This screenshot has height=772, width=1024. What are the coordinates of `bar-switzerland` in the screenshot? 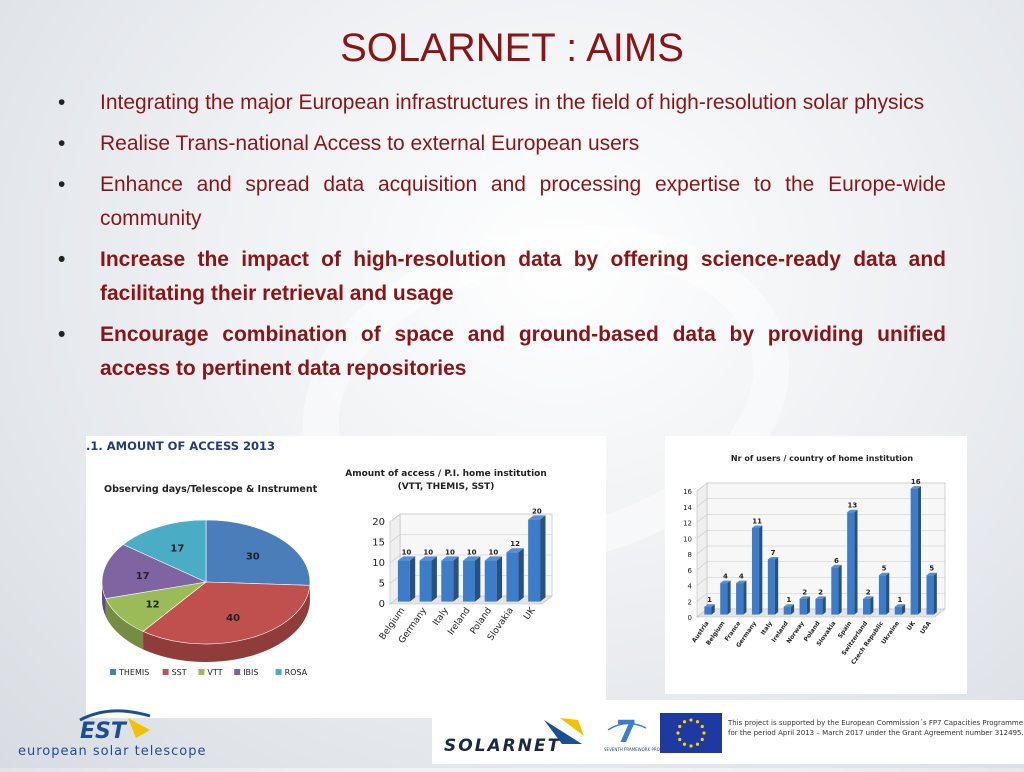 It's located at (868, 605).